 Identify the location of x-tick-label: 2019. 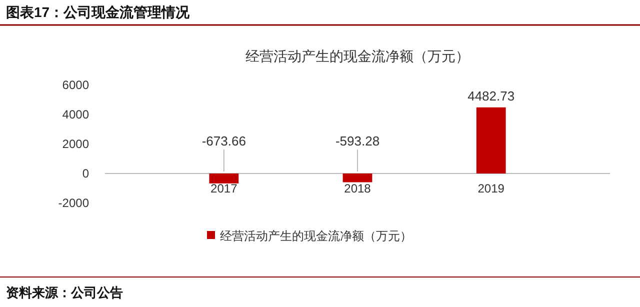
(491, 189).